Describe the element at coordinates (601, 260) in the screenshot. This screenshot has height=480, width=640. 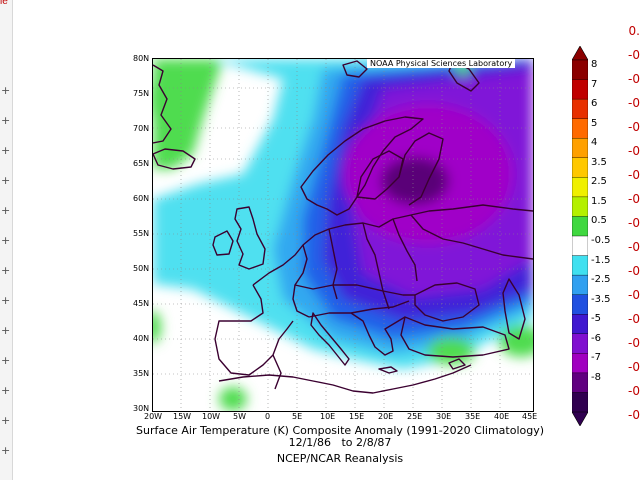
I see `colorbar-label: -1.5` at that location.